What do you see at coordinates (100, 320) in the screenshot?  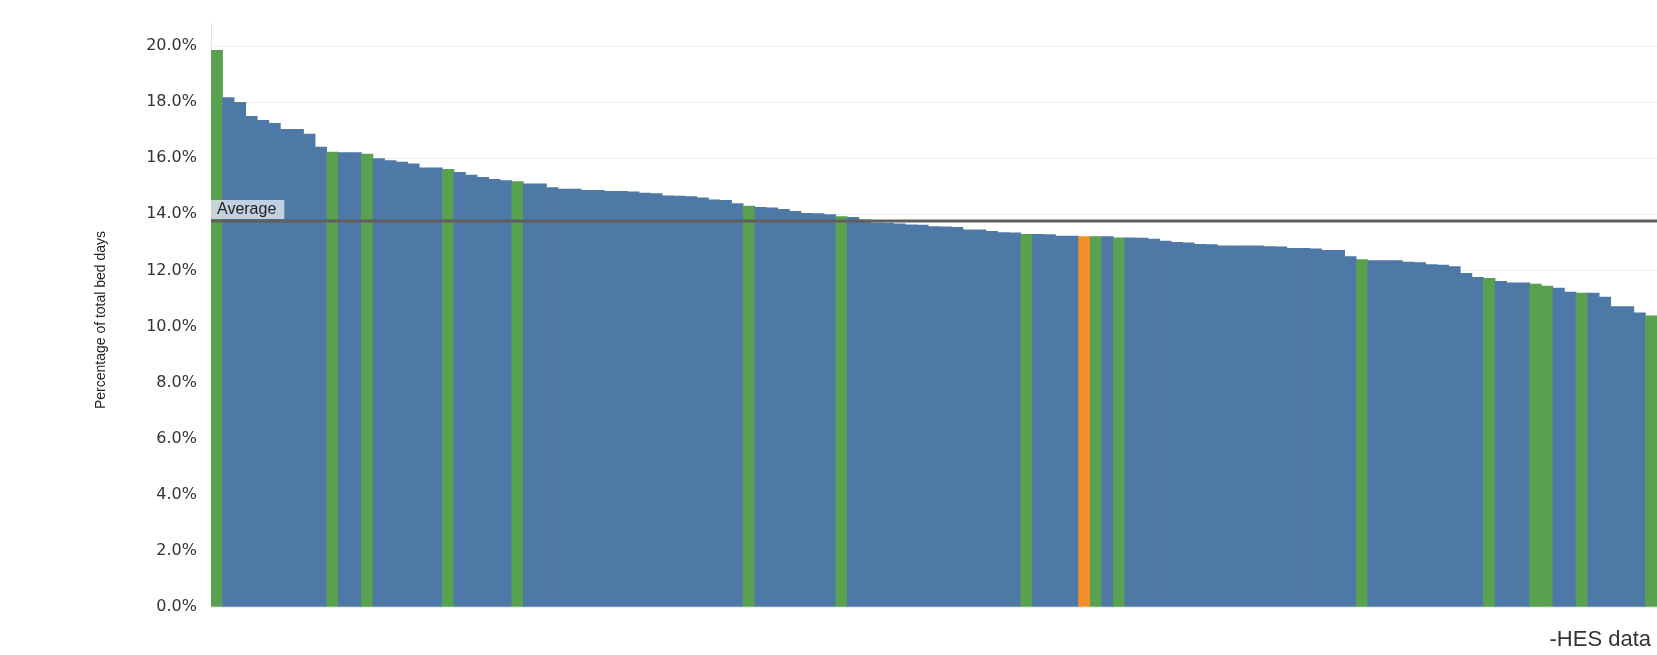 I see `y-axis-title: Percentage of total bed days` at bounding box center [100, 320].